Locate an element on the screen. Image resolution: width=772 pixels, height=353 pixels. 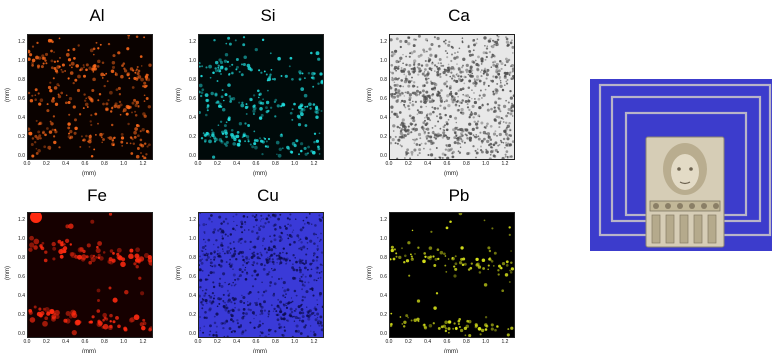
element-title: Al is located at coordinates (97, 15).